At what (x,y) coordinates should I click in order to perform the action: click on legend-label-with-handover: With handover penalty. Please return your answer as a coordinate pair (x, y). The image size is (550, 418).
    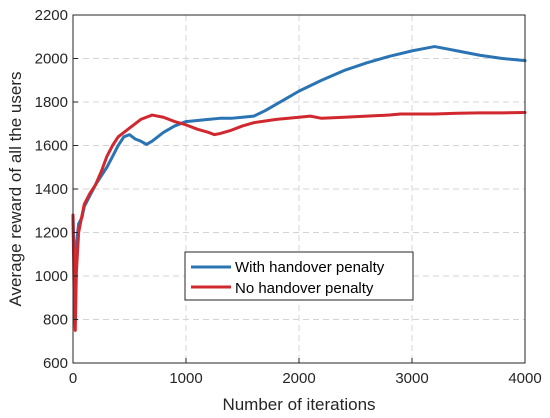
    Looking at the image, I should click on (310, 267).